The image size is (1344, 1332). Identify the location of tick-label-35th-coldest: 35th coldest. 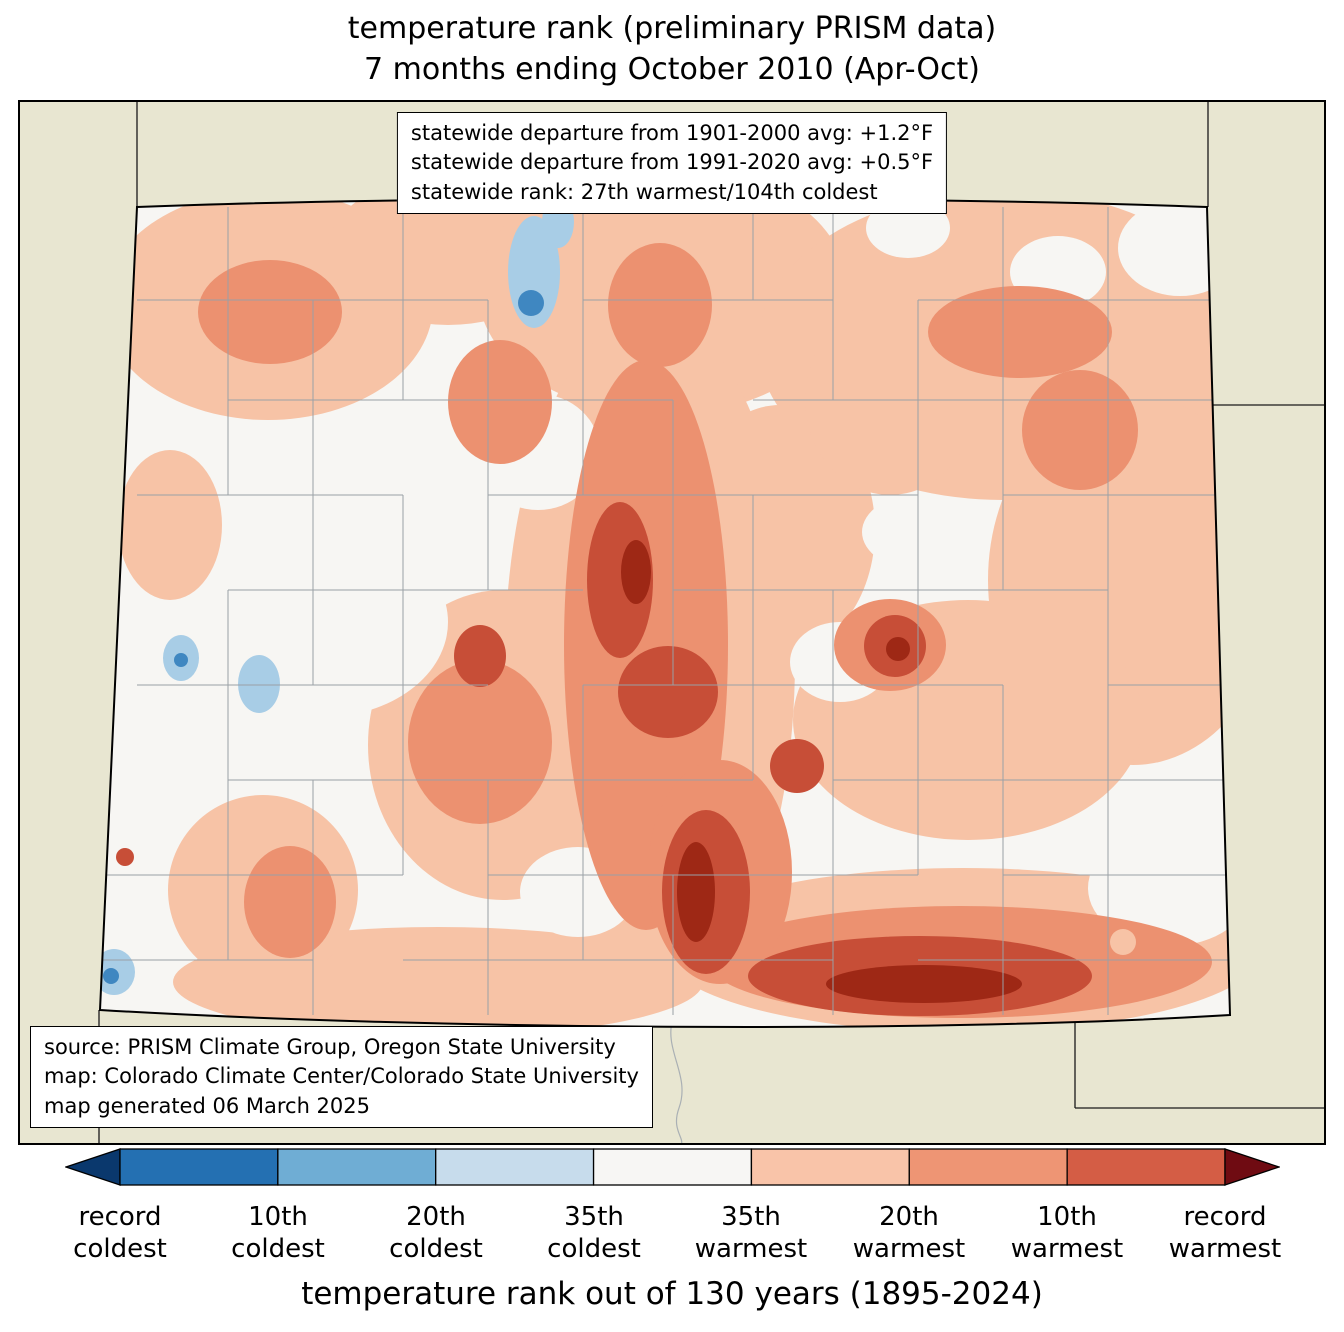
(594, 1233).